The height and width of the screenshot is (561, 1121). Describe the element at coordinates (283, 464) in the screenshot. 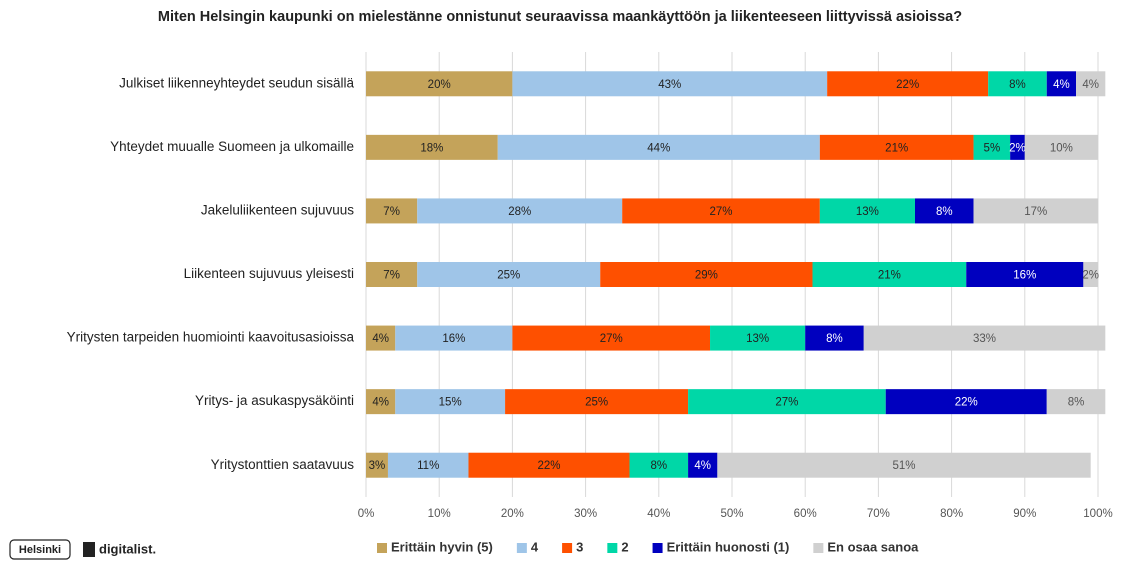

I see `y-tick-label: Yritystonttien saatavuus` at that location.